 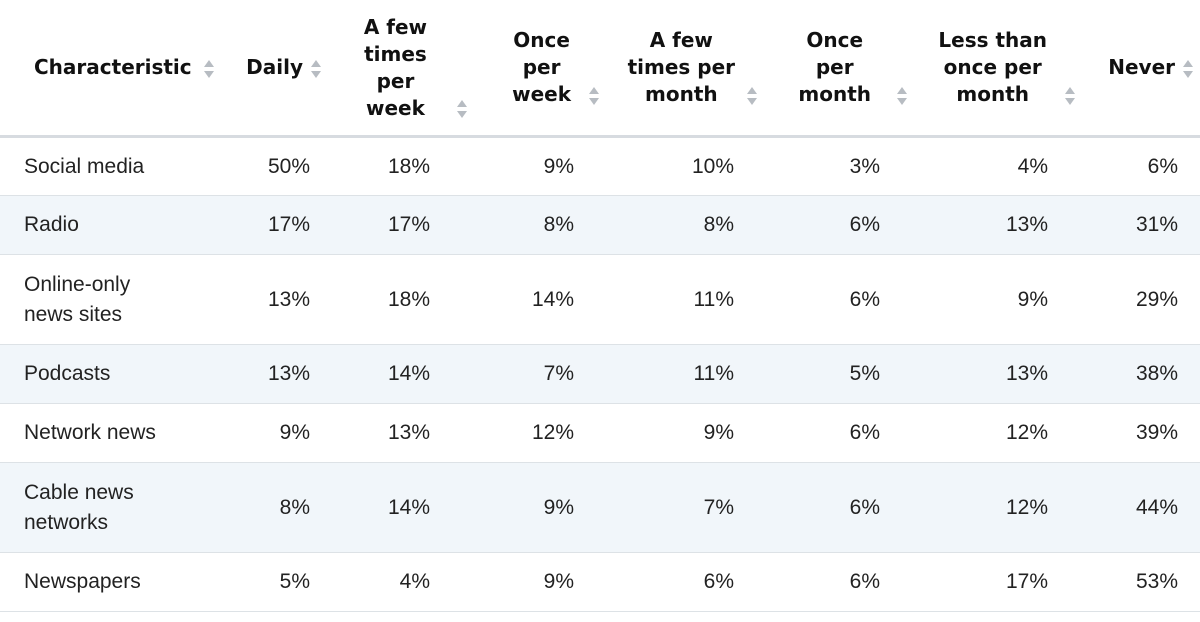 I want to click on column-header-label: Characteristic, so click(x=113, y=67).